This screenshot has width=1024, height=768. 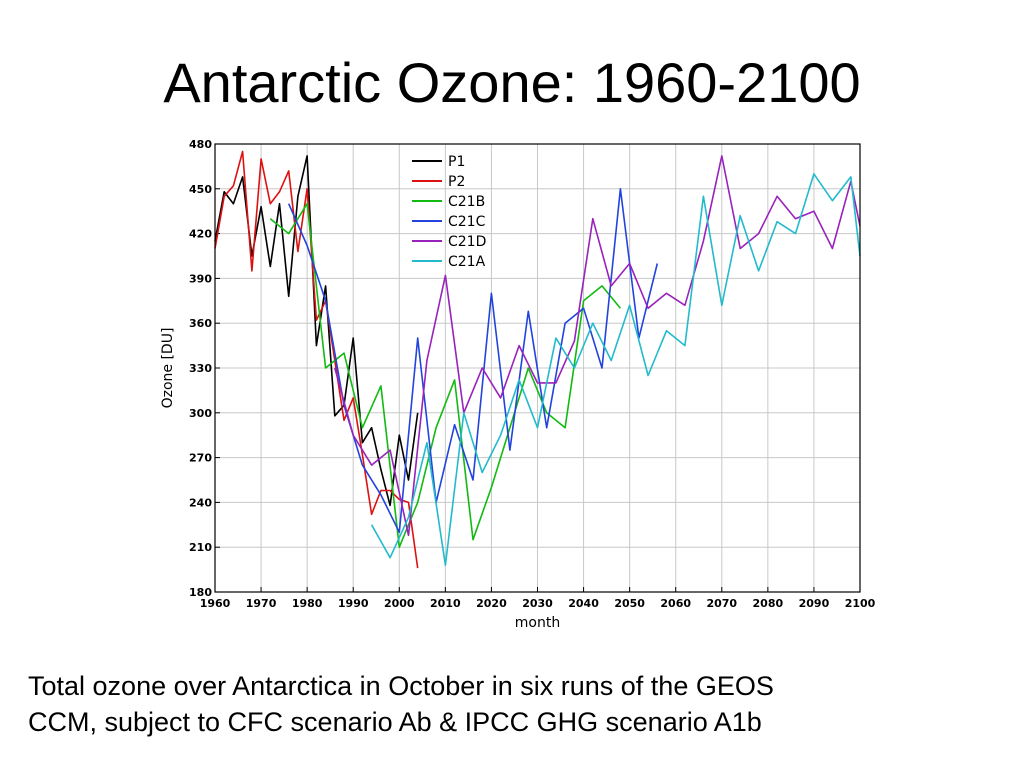 What do you see at coordinates (215, 603) in the screenshot?
I see `x-tick-label: 1960` at bounding box center [215, 603].